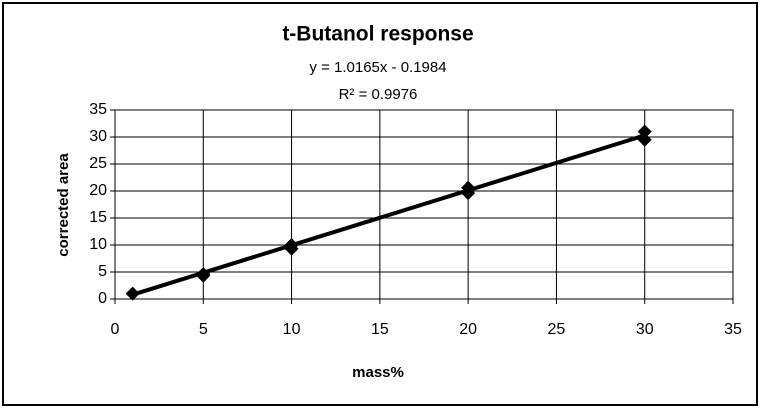  Describe the element at coordinates (380, 329) in the screenshot. I see `x-tick-label: 15` at that location.